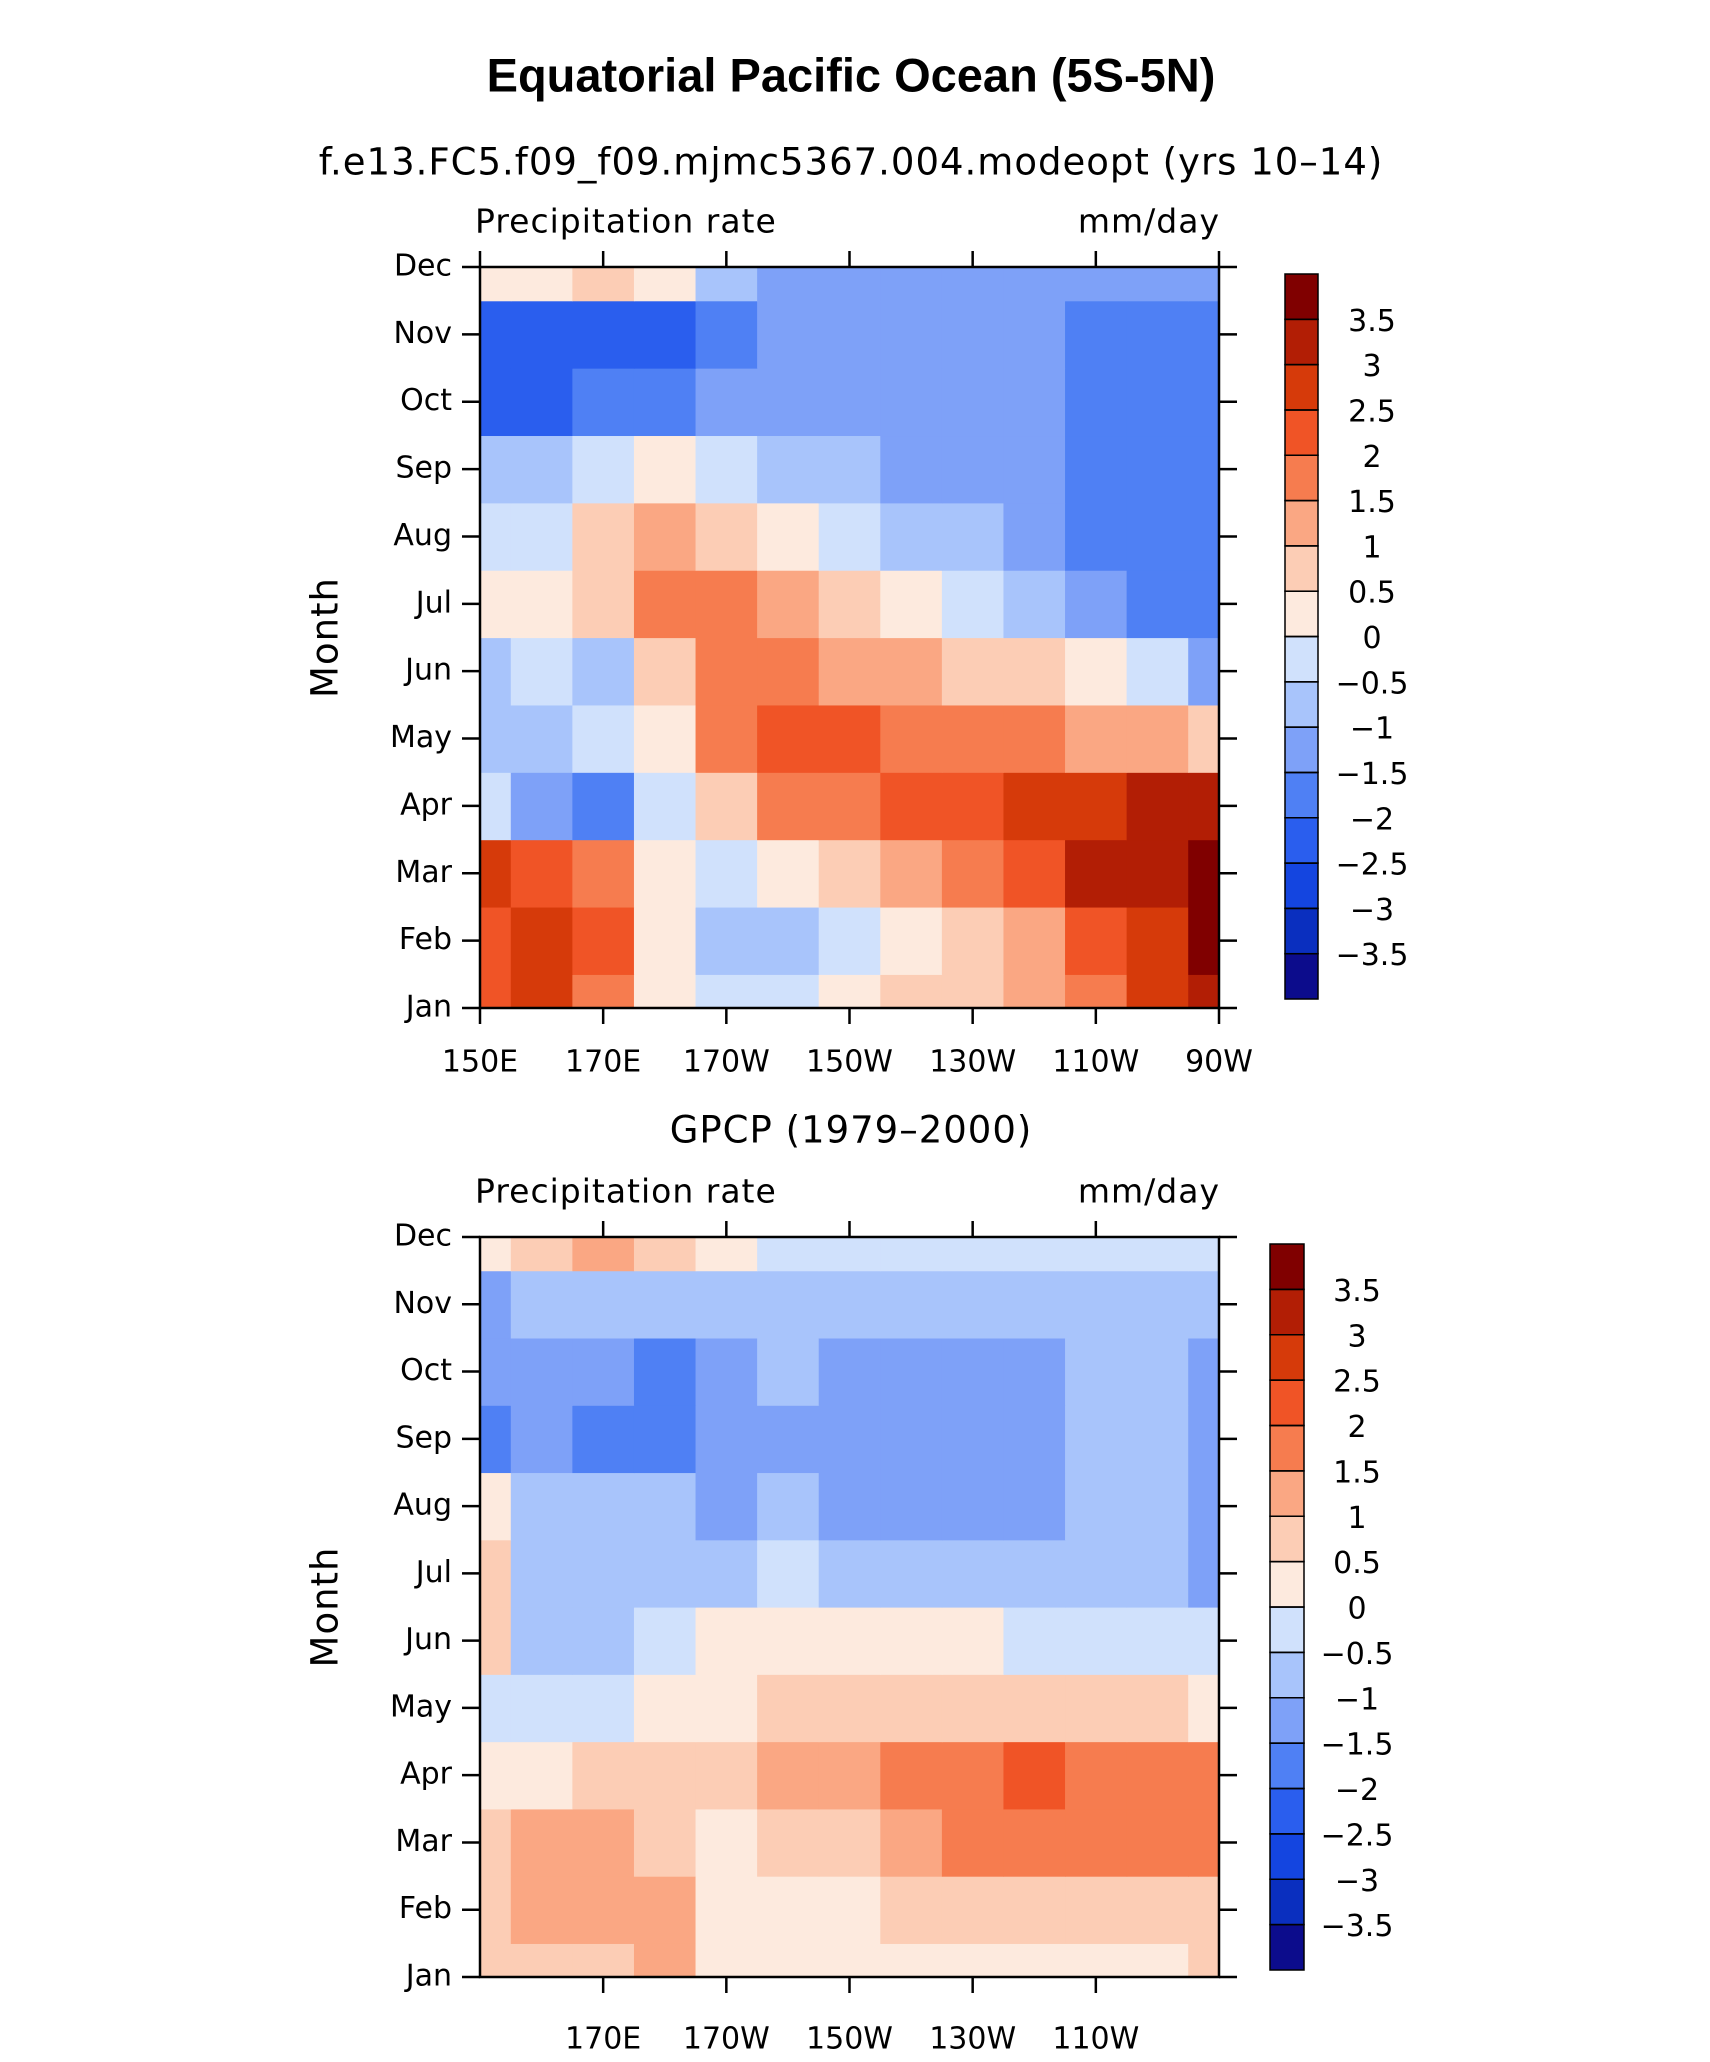  I want to click on x-tick-label: 170W, so click(726, 2039).